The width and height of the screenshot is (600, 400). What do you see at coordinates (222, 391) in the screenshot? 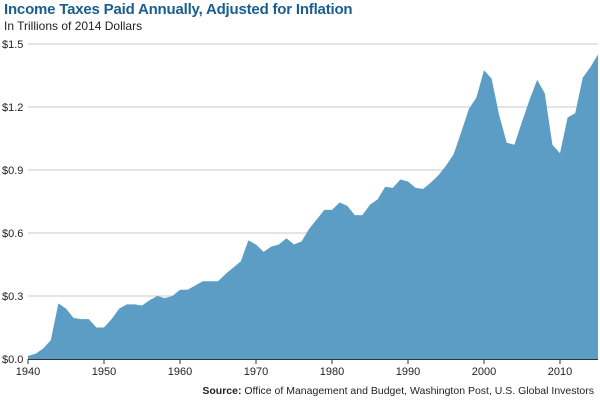
I see `source-label: Source:` at bounding box center [222, 391].